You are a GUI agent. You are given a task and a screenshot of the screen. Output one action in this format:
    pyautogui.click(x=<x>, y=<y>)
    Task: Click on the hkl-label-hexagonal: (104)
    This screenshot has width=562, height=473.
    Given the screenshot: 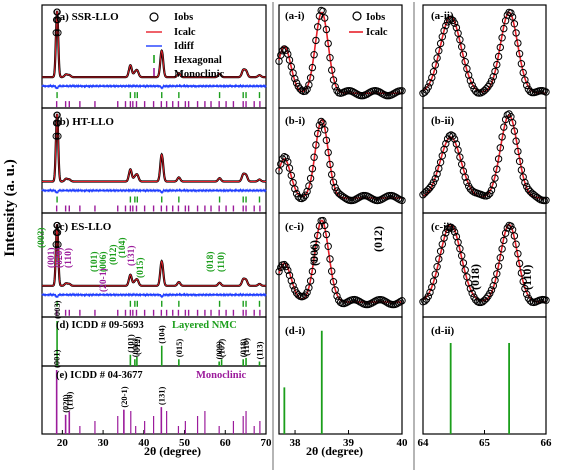 What is the action you would take?
    pyautogui.click(x=122, y=247)
    